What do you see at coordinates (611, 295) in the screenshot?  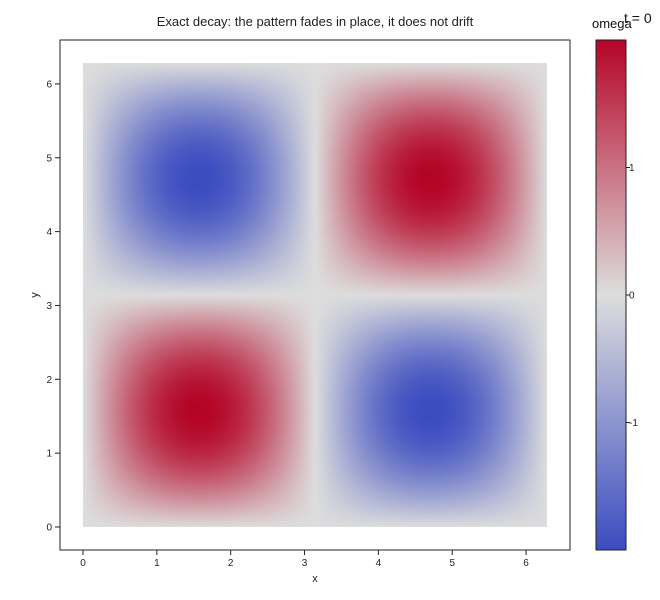 I see `colorbar` at bounding box center [611, 295].